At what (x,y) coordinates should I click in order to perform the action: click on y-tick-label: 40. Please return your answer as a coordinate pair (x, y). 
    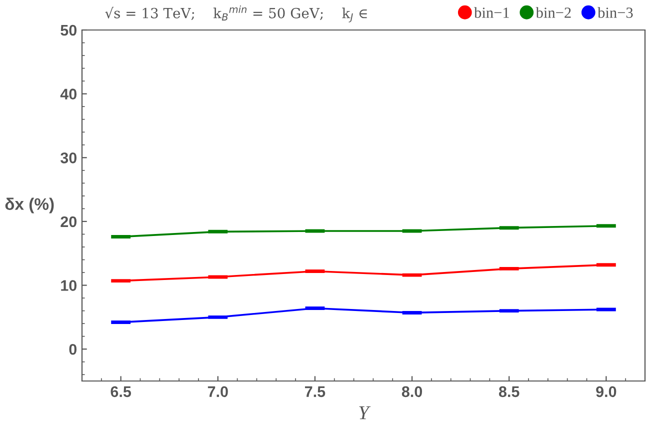
    Looking at the image, I should click on (68, 94).